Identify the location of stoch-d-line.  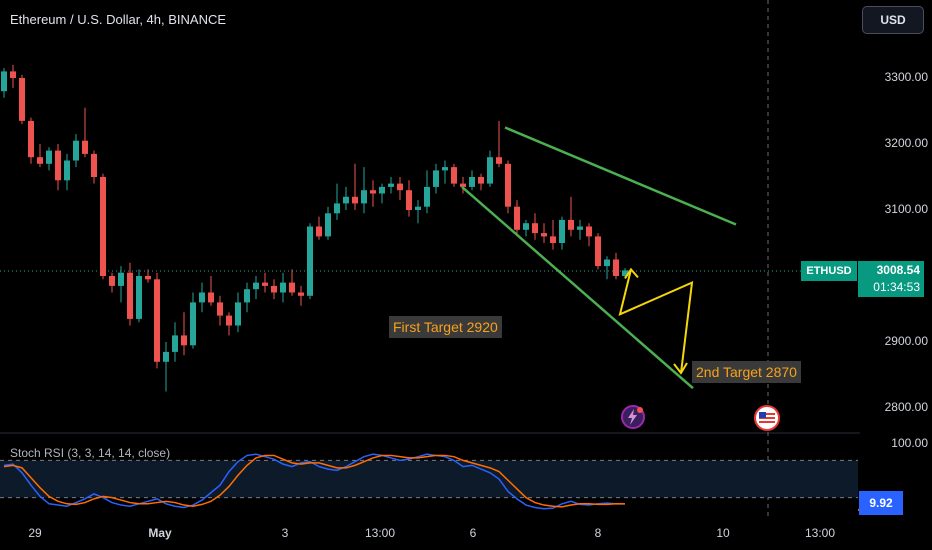
(314, 481).